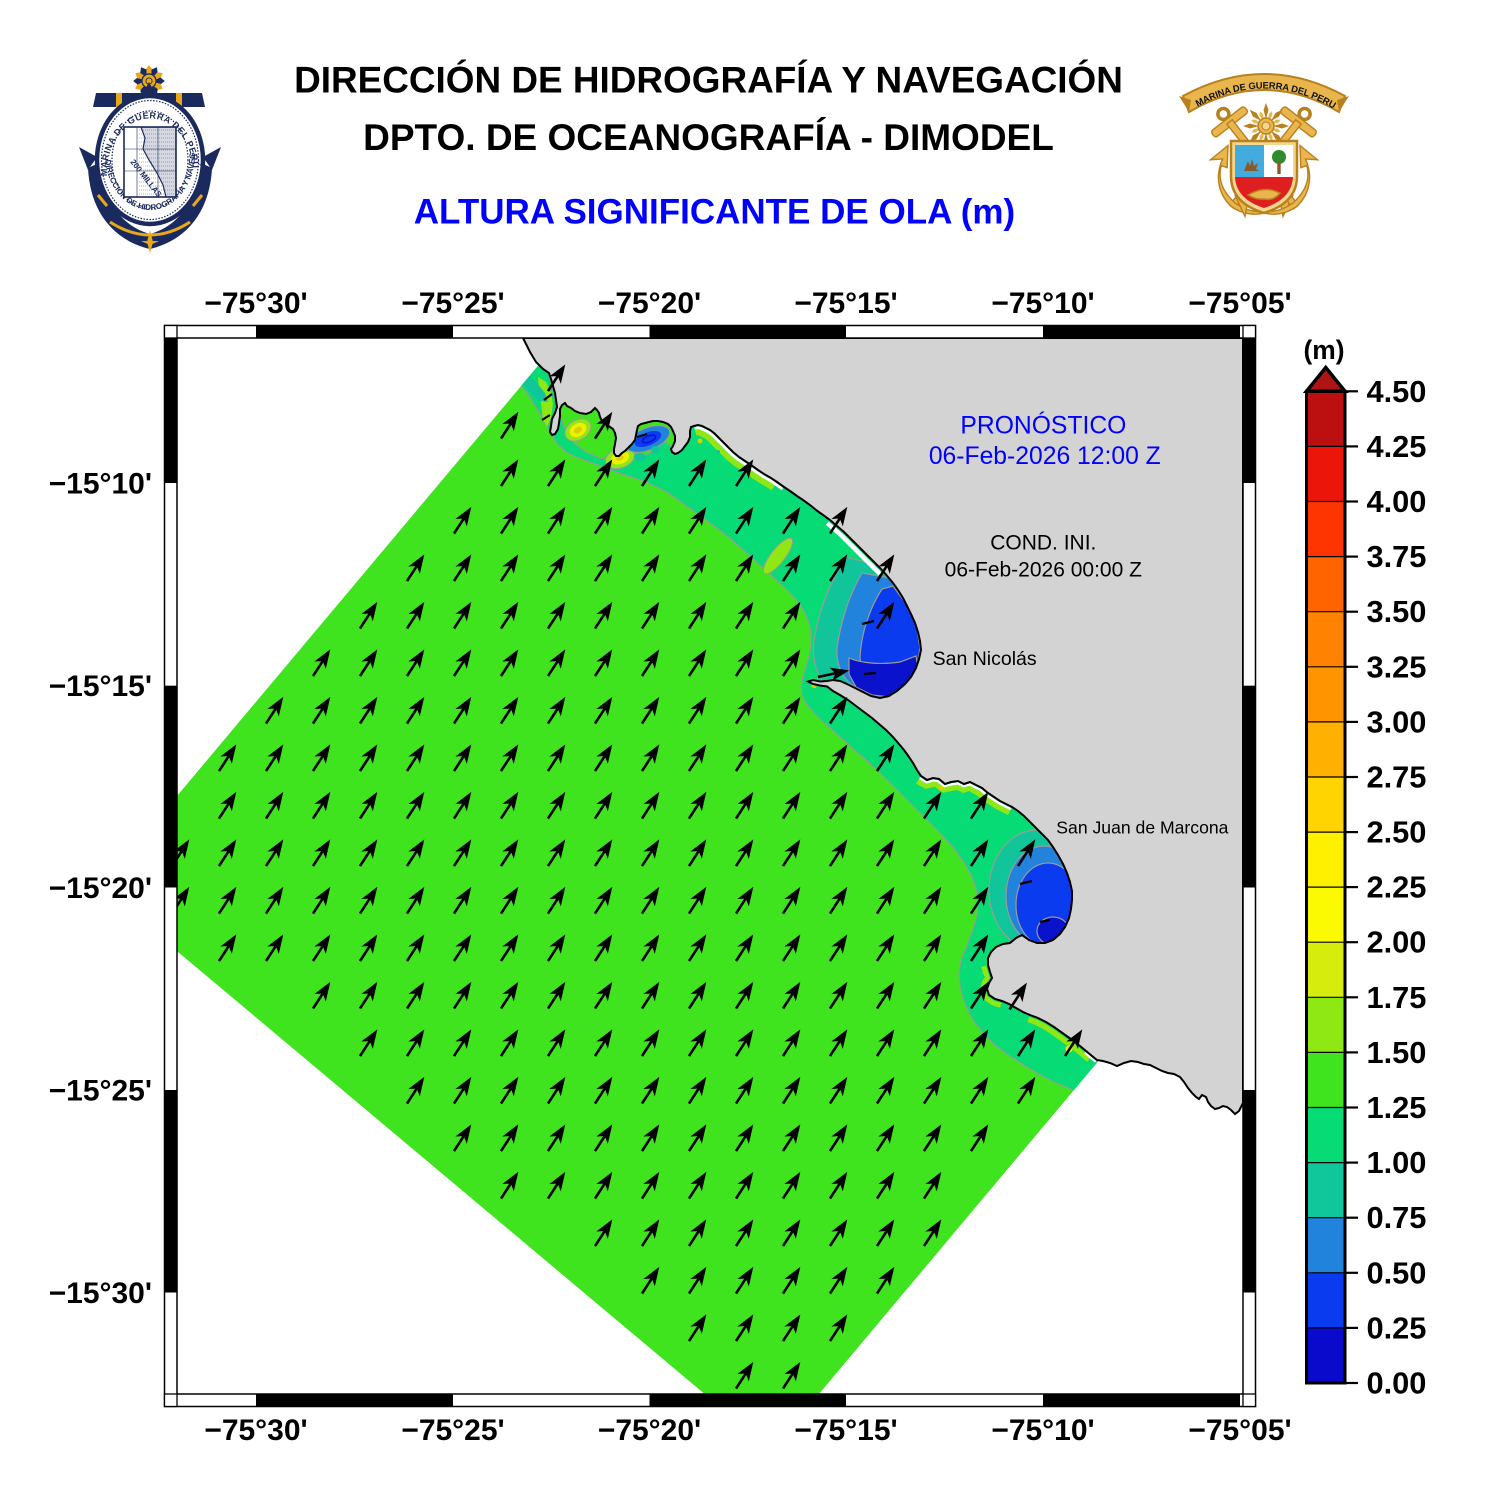  I want to click on svg-text: ALTURA SIGNIFICANTE DE OLA (m), so click(714, 212).